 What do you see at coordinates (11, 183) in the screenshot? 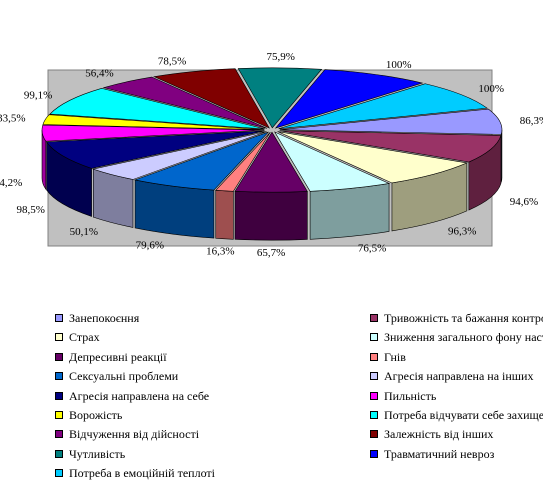
I see `data-label-9: 54,2%` at bounding box center [11, 183].